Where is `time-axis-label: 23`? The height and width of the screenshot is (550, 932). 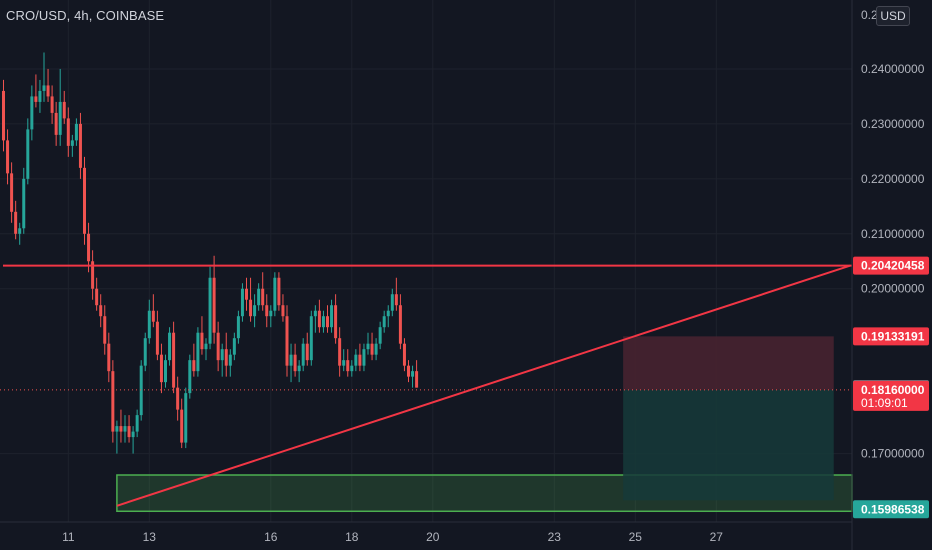
time-axis-label: 23 is located at coordinates (555, 537).